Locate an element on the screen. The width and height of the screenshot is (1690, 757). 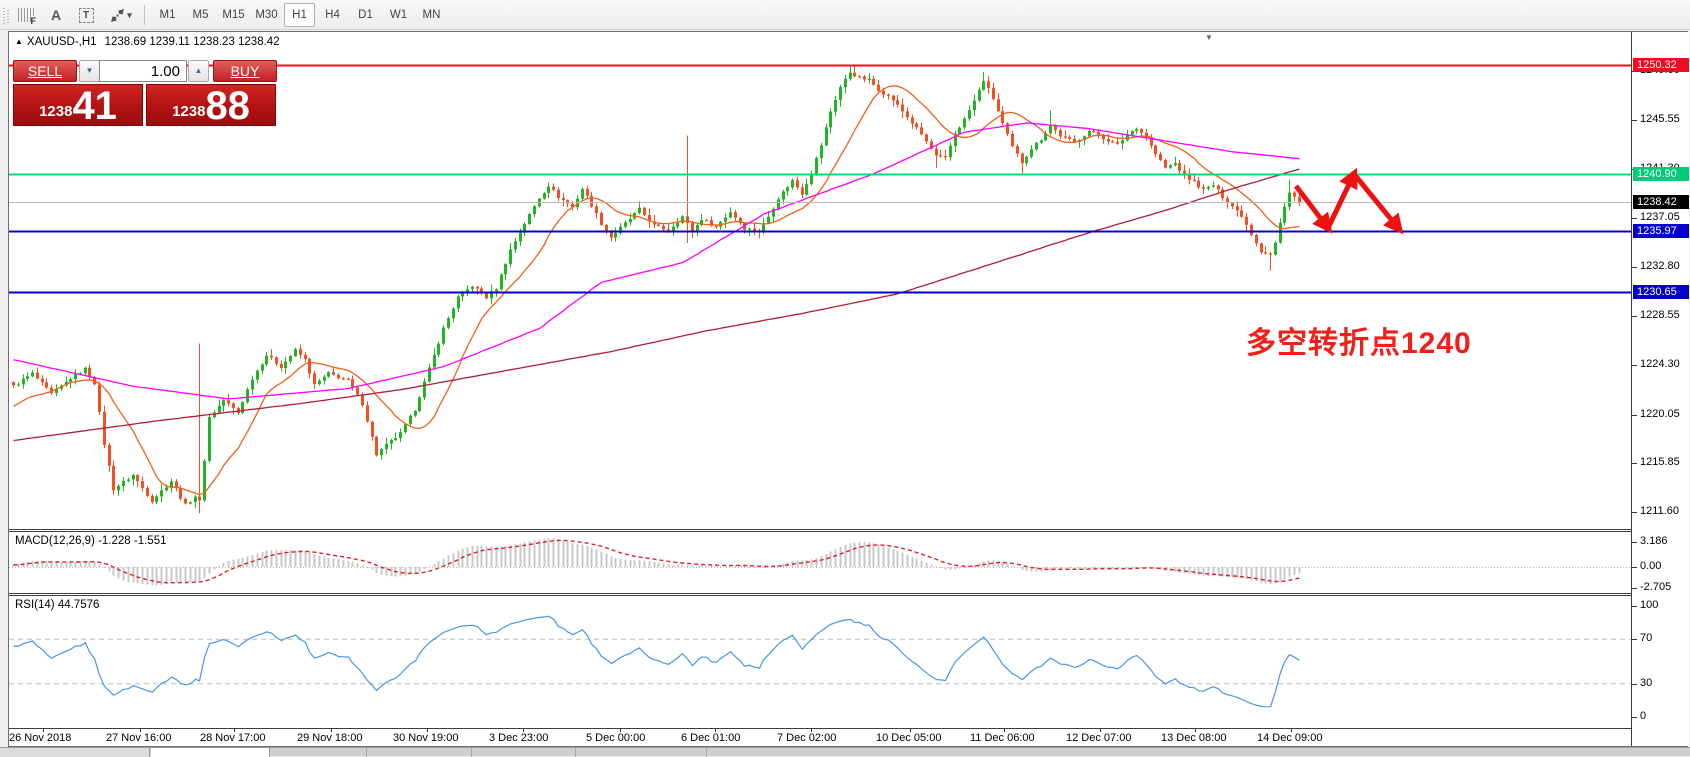
buy-price-prefix: 1238 is located at coordinates (189, 111).